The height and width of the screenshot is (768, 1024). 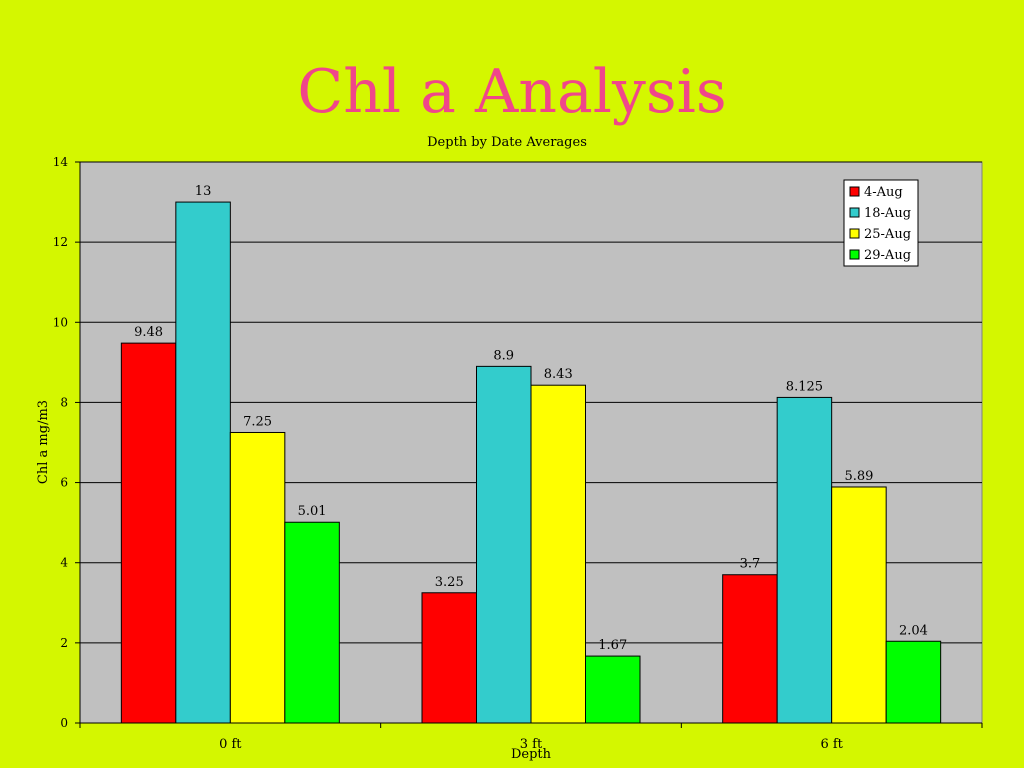 What do you see at coordinates (61, 442) in the screenshot?
I see `y-tick-labels: 0 2 4 6 8 10 12 14` at bounding box center [61, 442].